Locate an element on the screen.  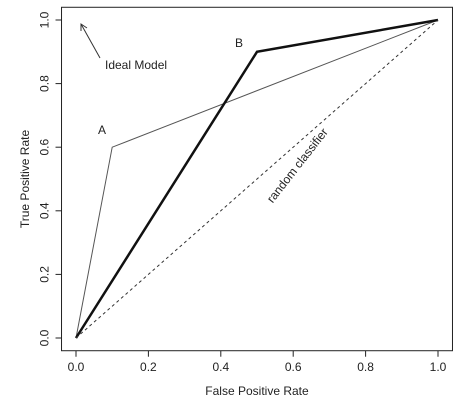
x-tick-label: 0.4 is located at coordinates (220, 367).